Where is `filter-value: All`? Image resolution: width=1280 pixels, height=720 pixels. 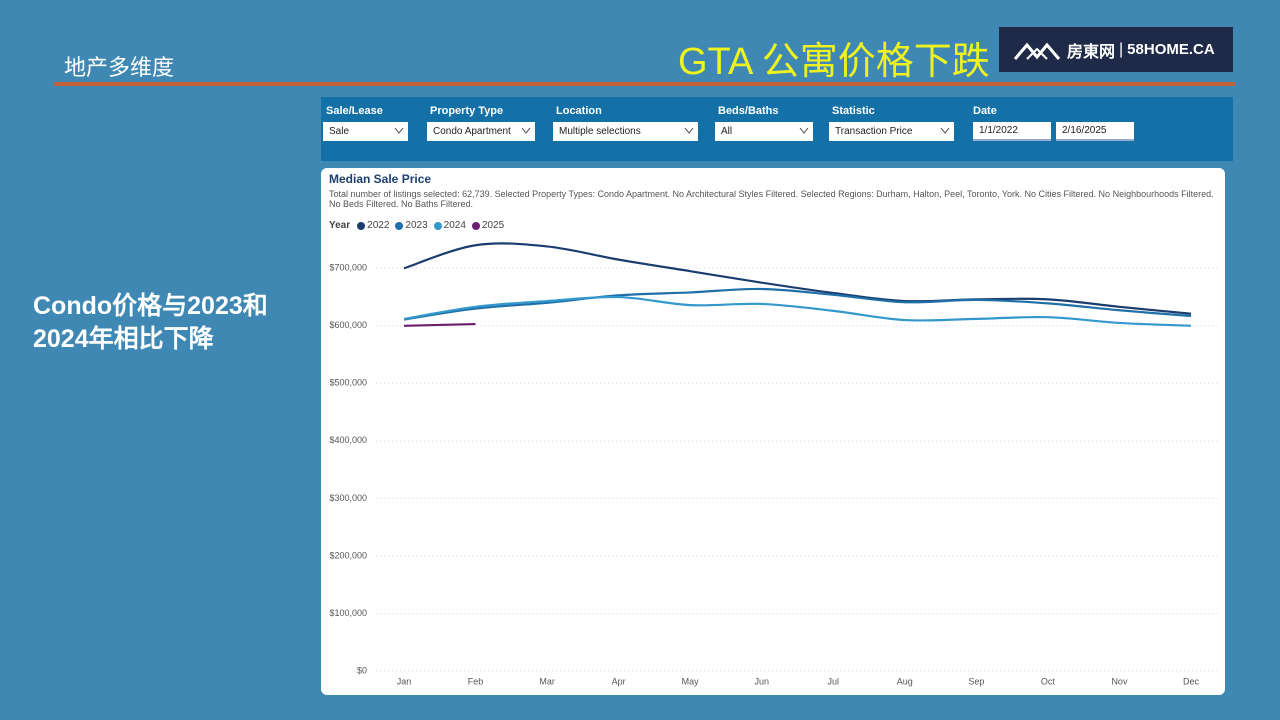 filter-value: All is located at coordinates (727, 131).